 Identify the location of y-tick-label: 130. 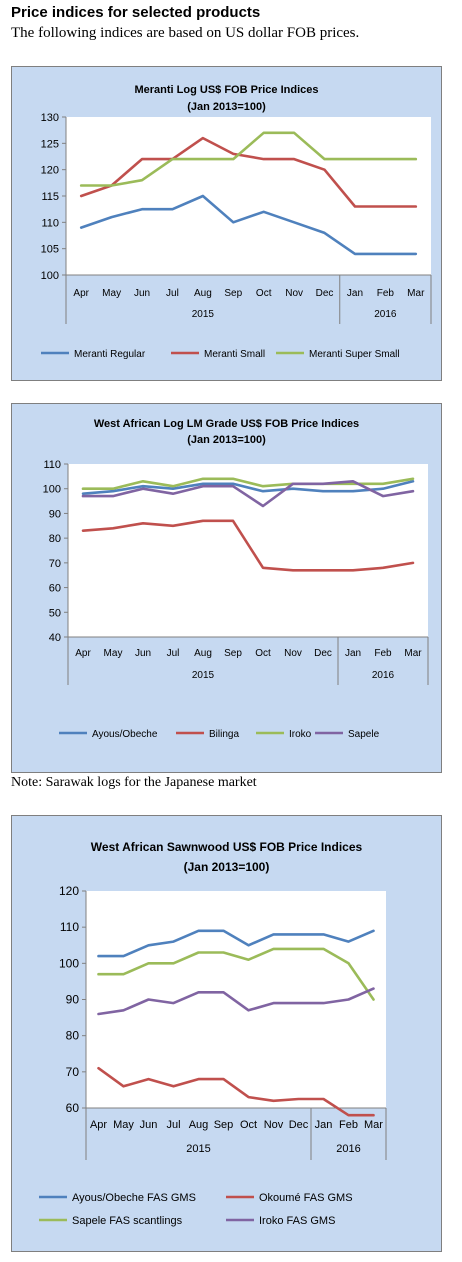
(50, 118).